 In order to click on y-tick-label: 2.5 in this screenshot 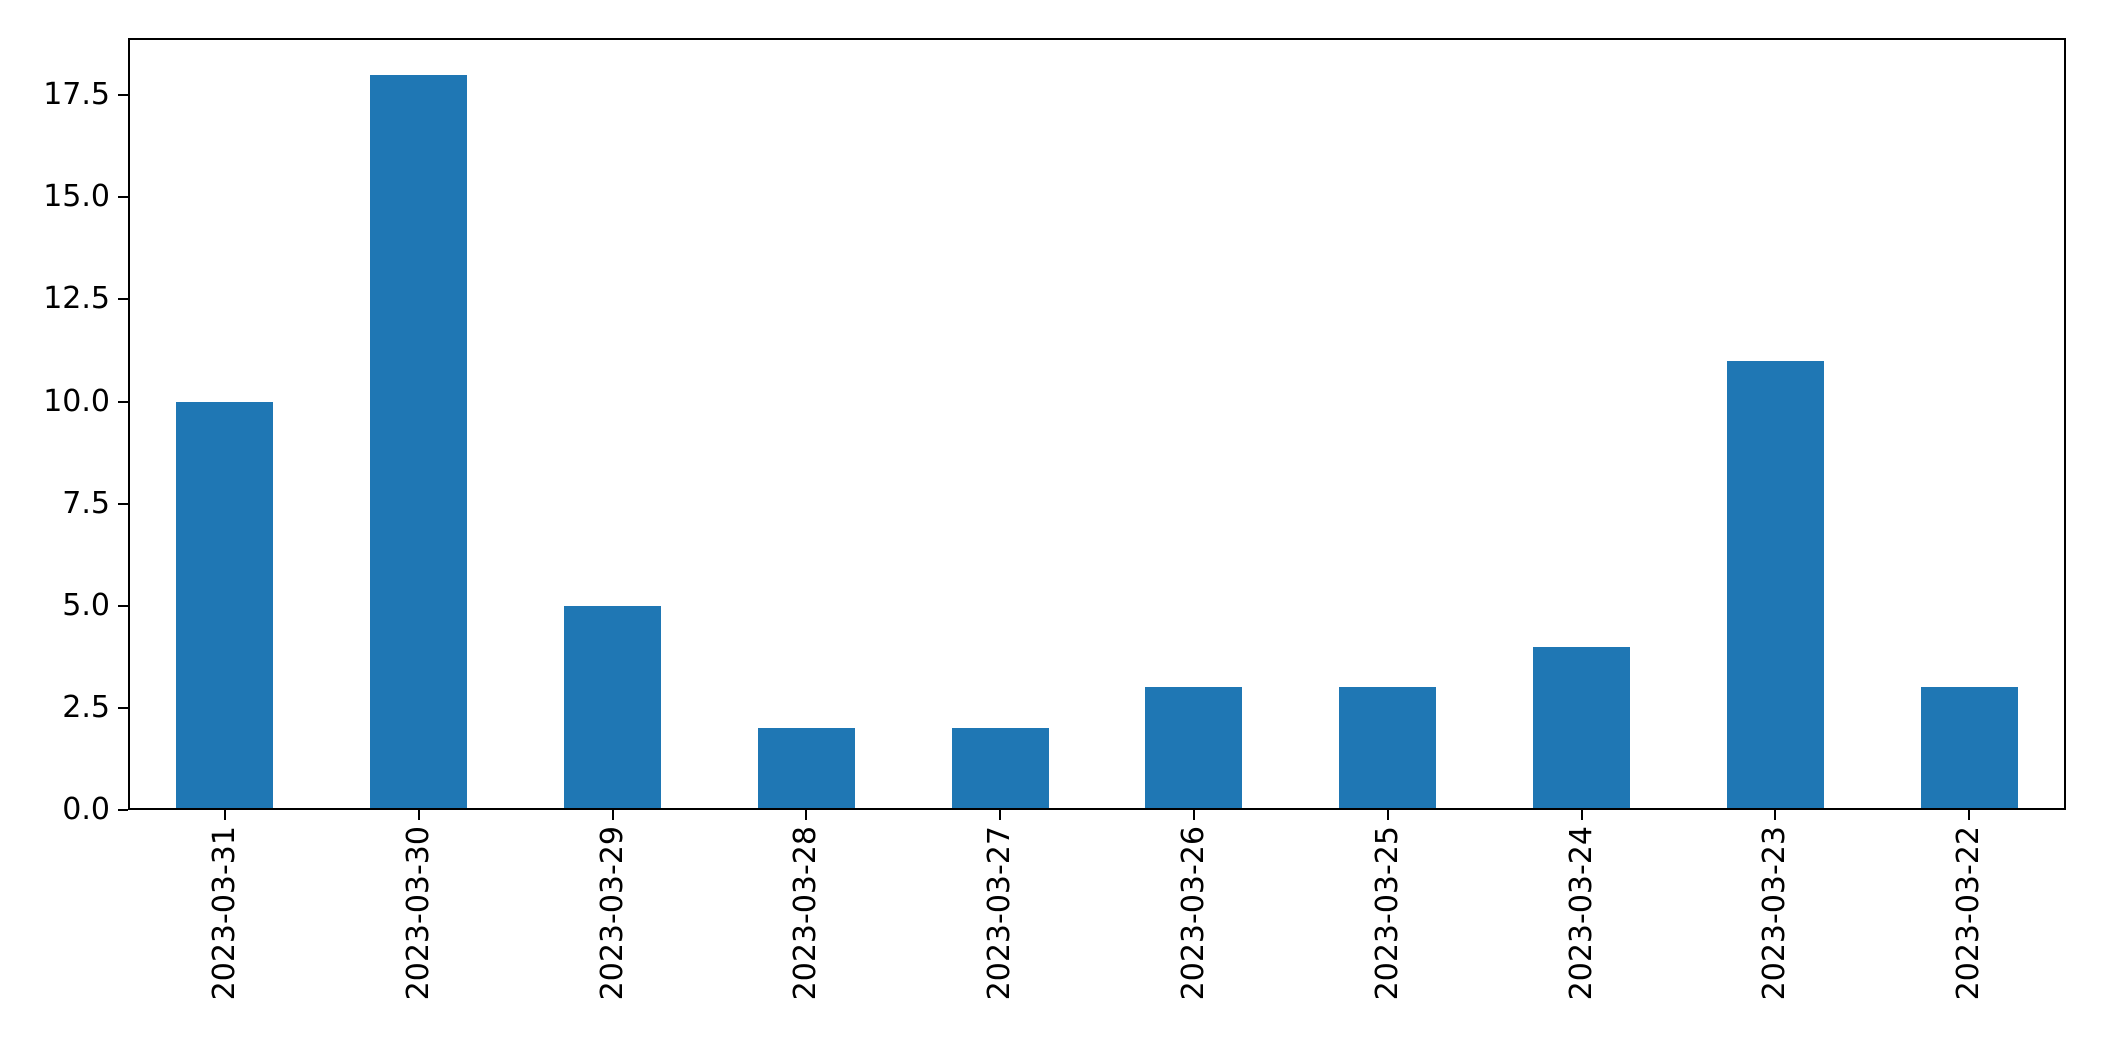, I will do `click(86, 707)`.